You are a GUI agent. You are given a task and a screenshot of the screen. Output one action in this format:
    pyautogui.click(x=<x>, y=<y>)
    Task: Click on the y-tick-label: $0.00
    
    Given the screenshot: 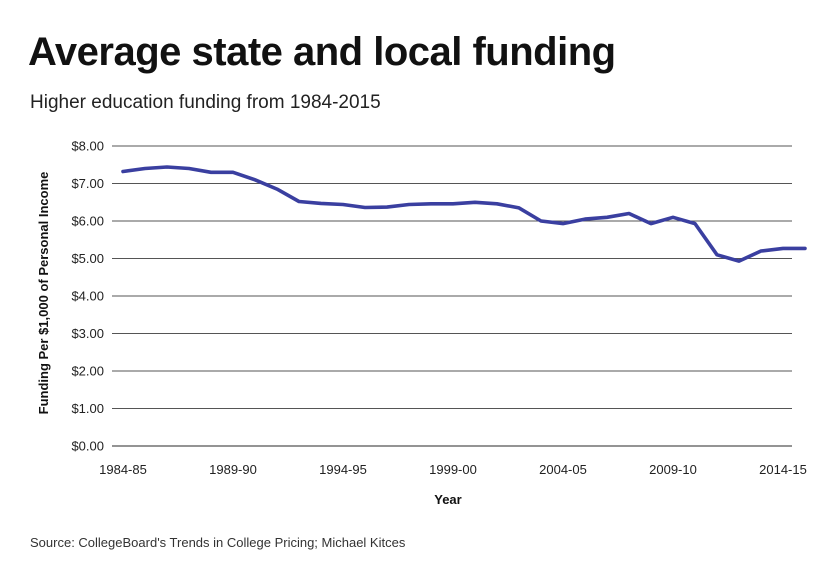 What is the action you would take?
    pyautogui.click(x=87, y=446)
    